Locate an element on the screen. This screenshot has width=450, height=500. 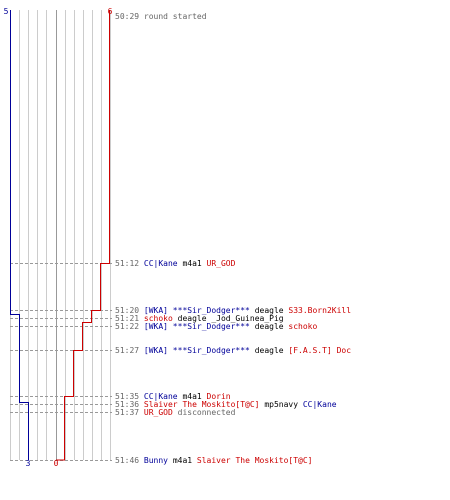
event-text: _Jod_Guinea_Pig is located at coordinates (247, 318).